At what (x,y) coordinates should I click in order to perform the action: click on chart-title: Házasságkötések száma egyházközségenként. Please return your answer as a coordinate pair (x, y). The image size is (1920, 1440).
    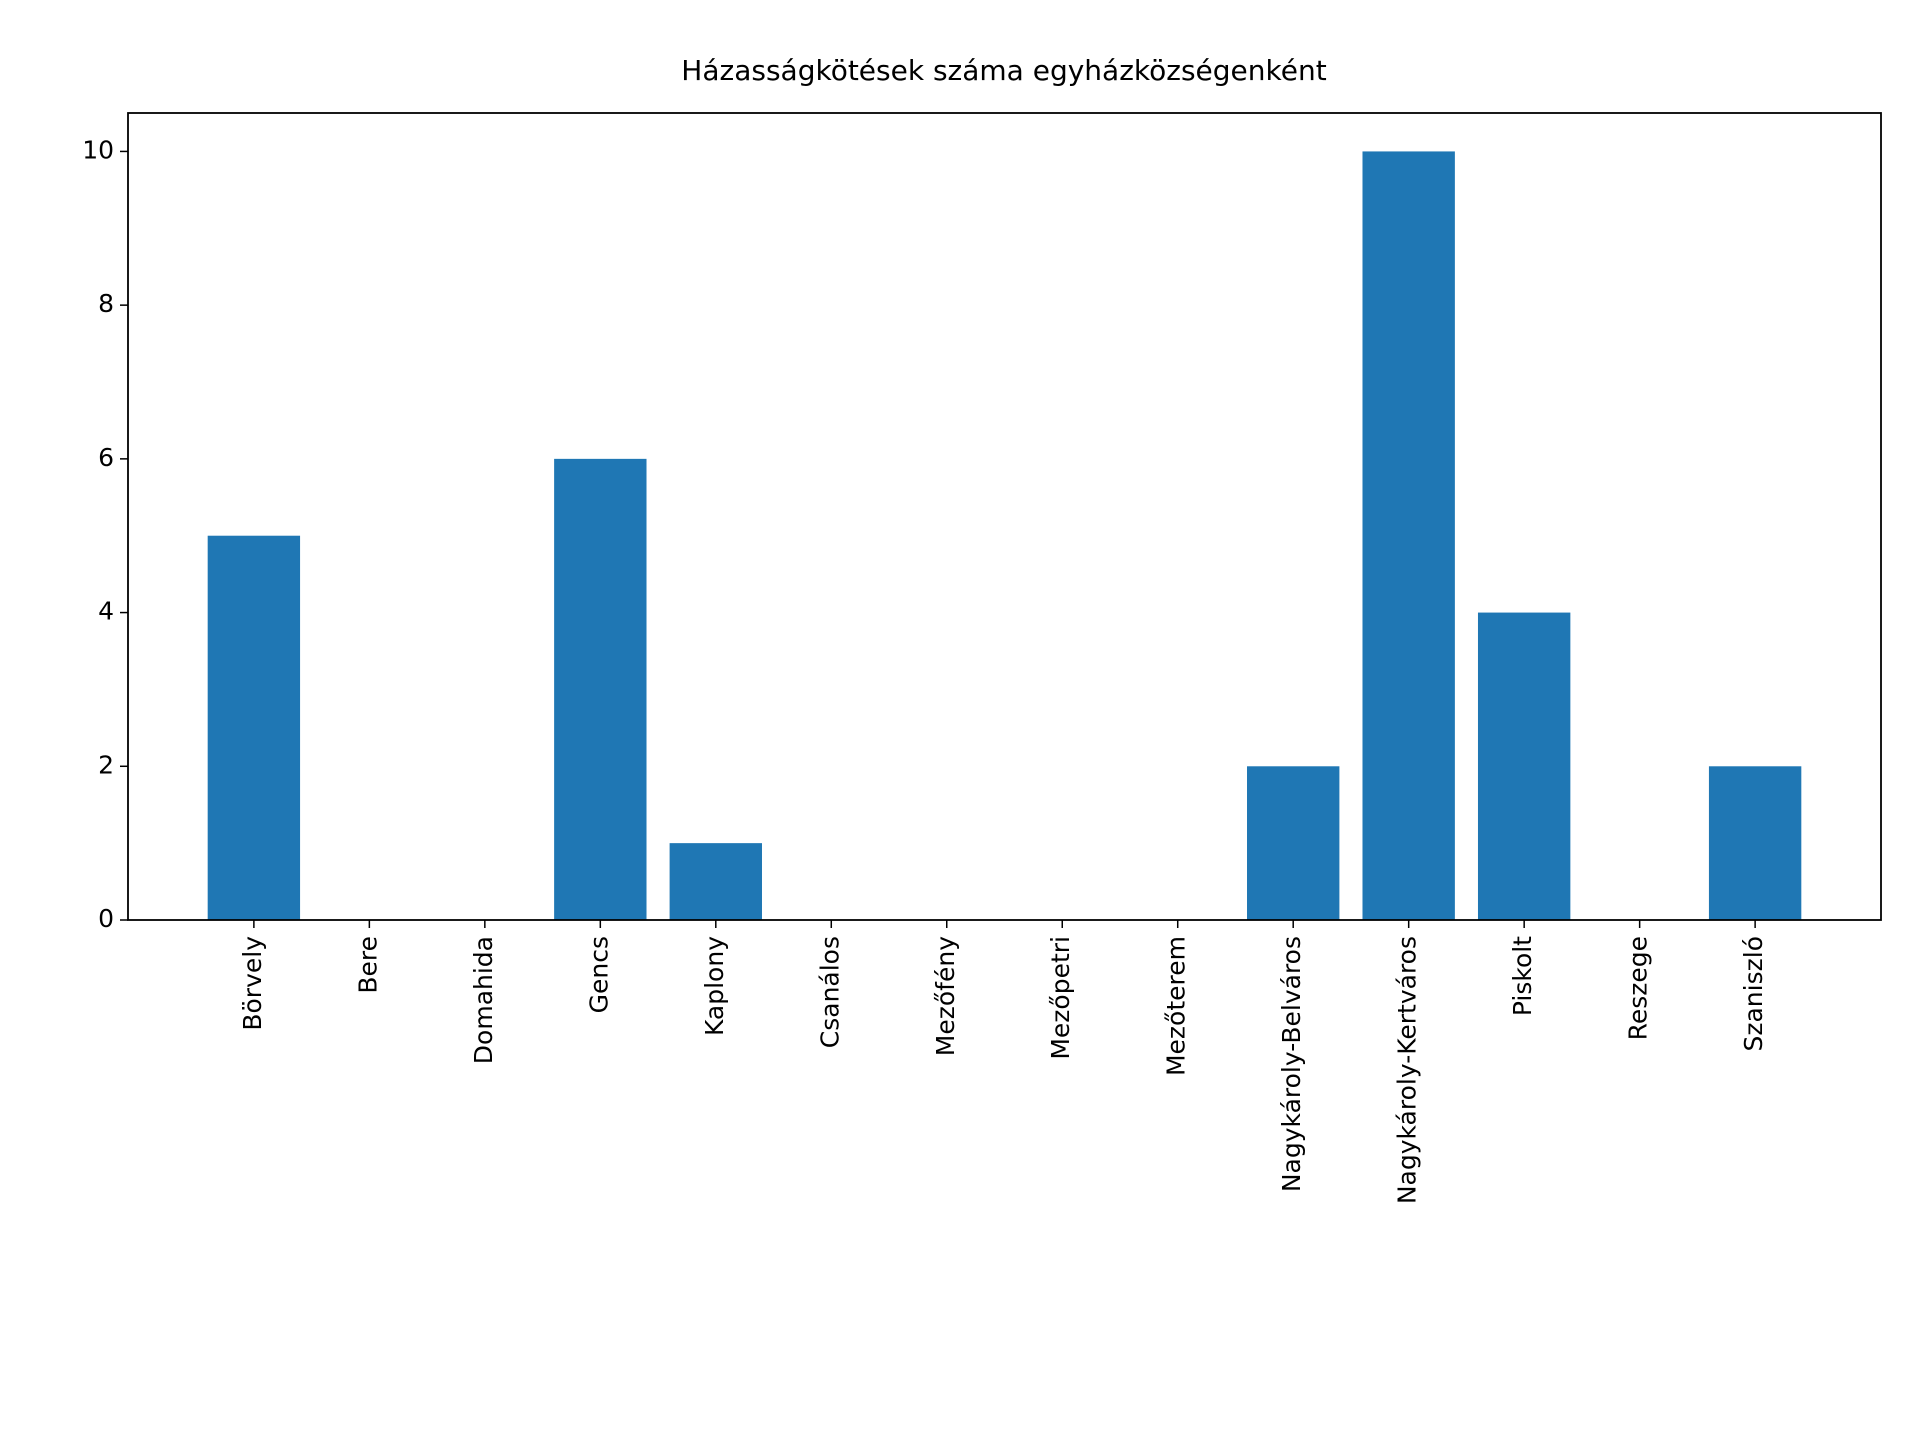
    Looking at the image, I should click on (1003, 70).